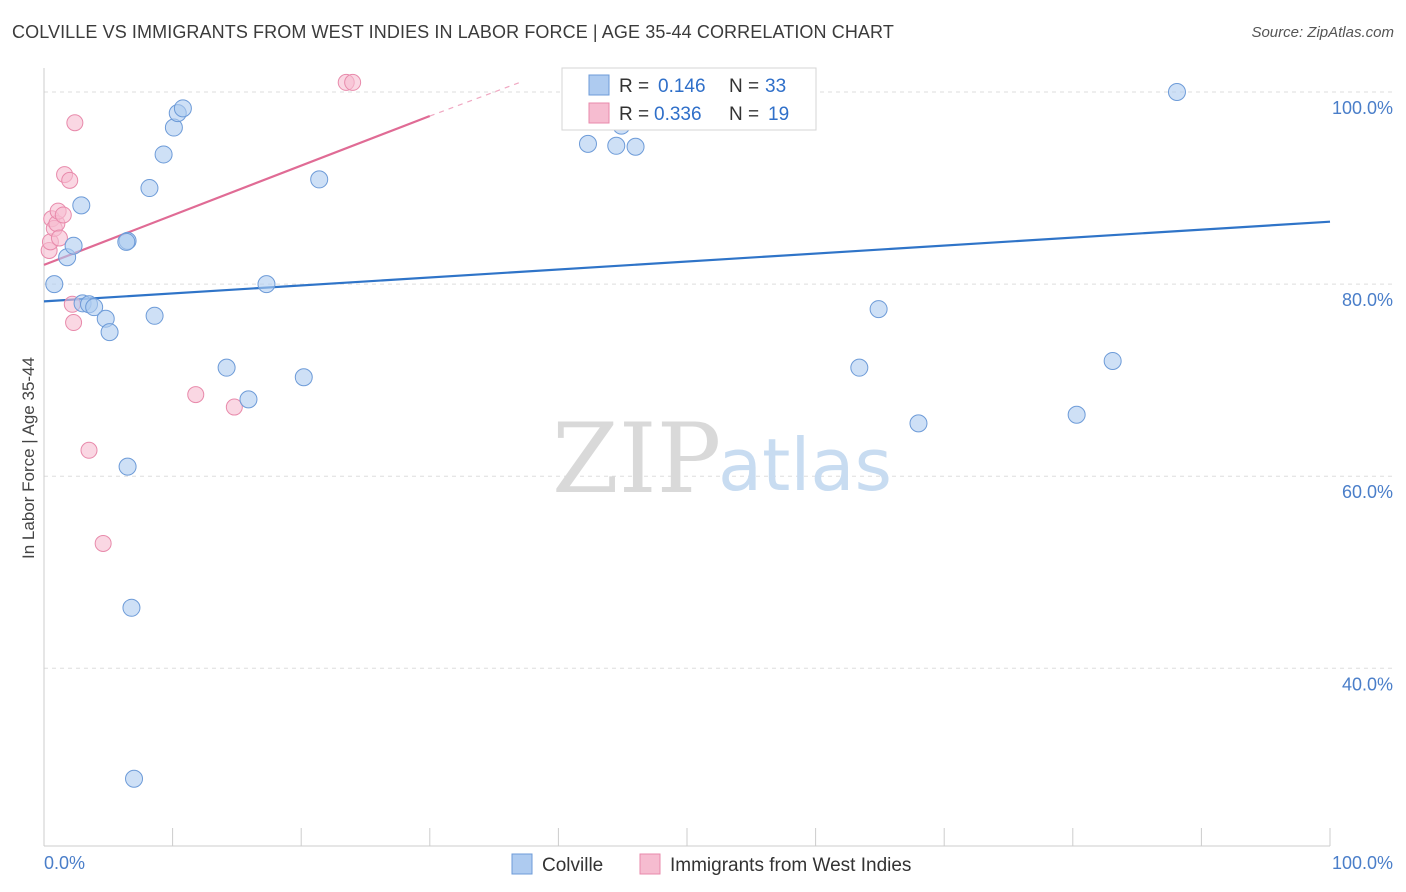 Image resolution: width=1406 pixels, height=892 pixels. Describe the element at coordinates (1362, 863) in the screenshot. I see `x-tick-label-max: 100.0%` at that location.